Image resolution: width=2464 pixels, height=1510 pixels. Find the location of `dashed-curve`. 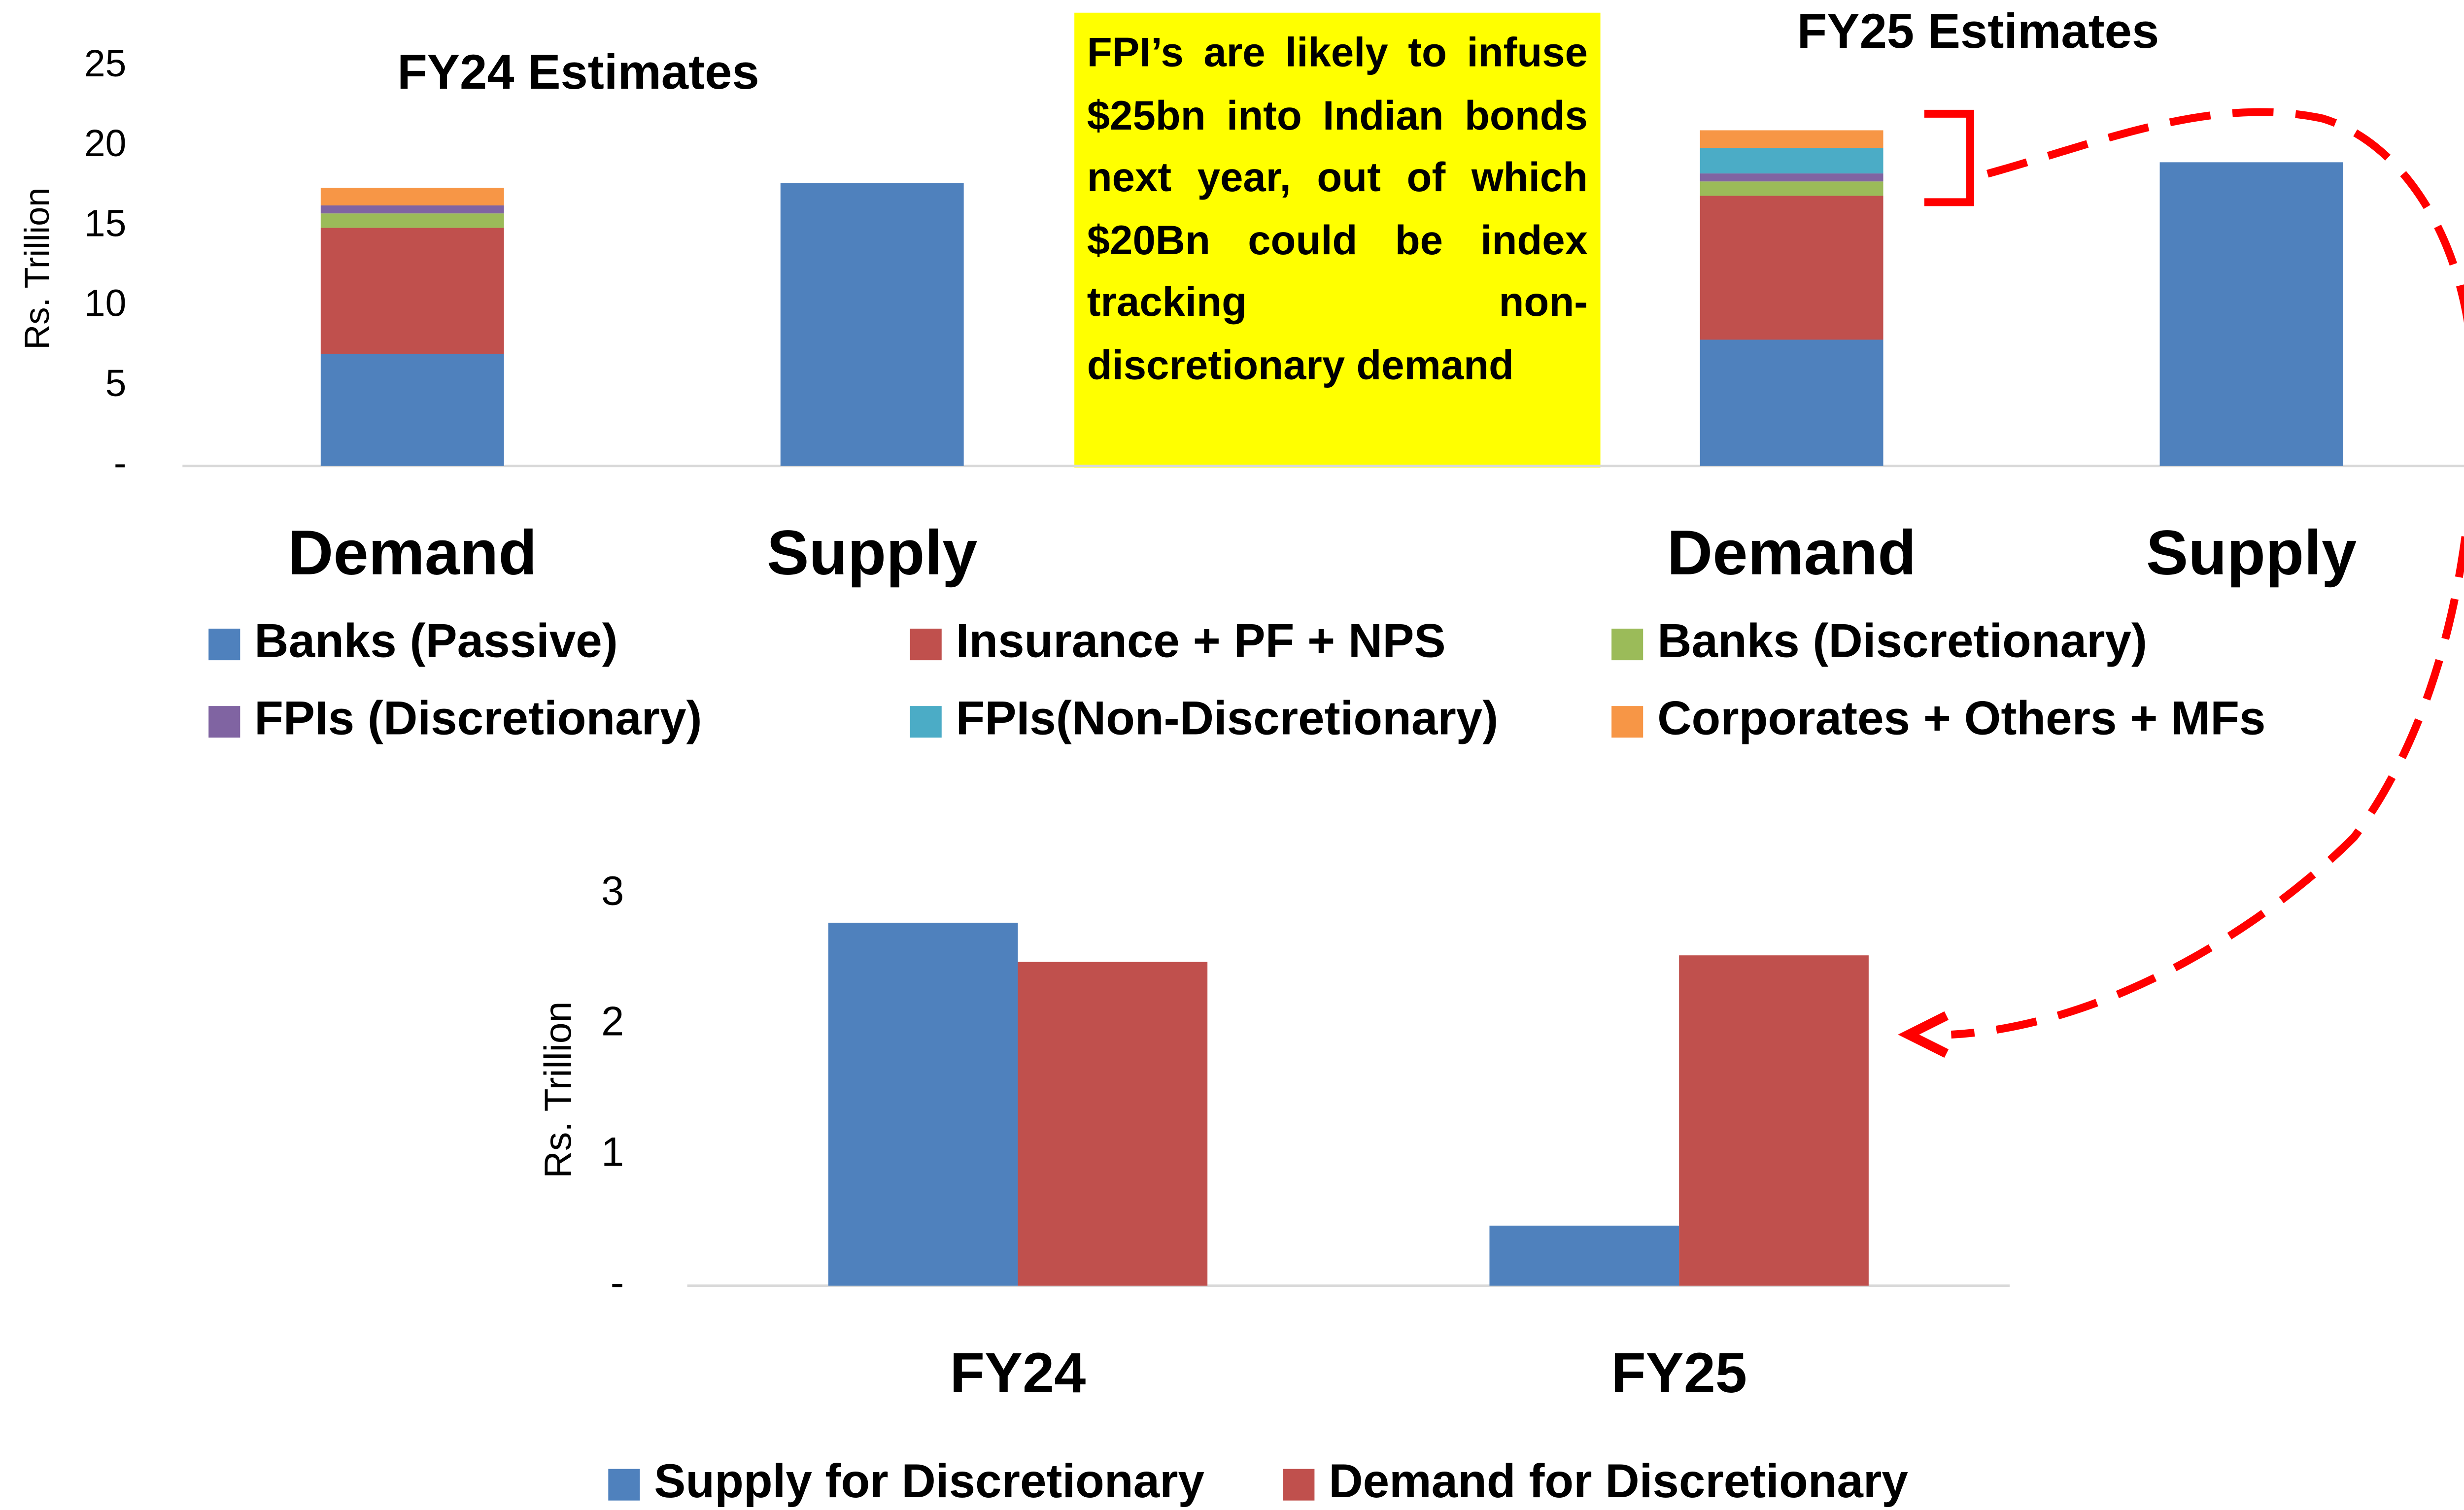

dashed-curve is located at coordinates (2207, 573).